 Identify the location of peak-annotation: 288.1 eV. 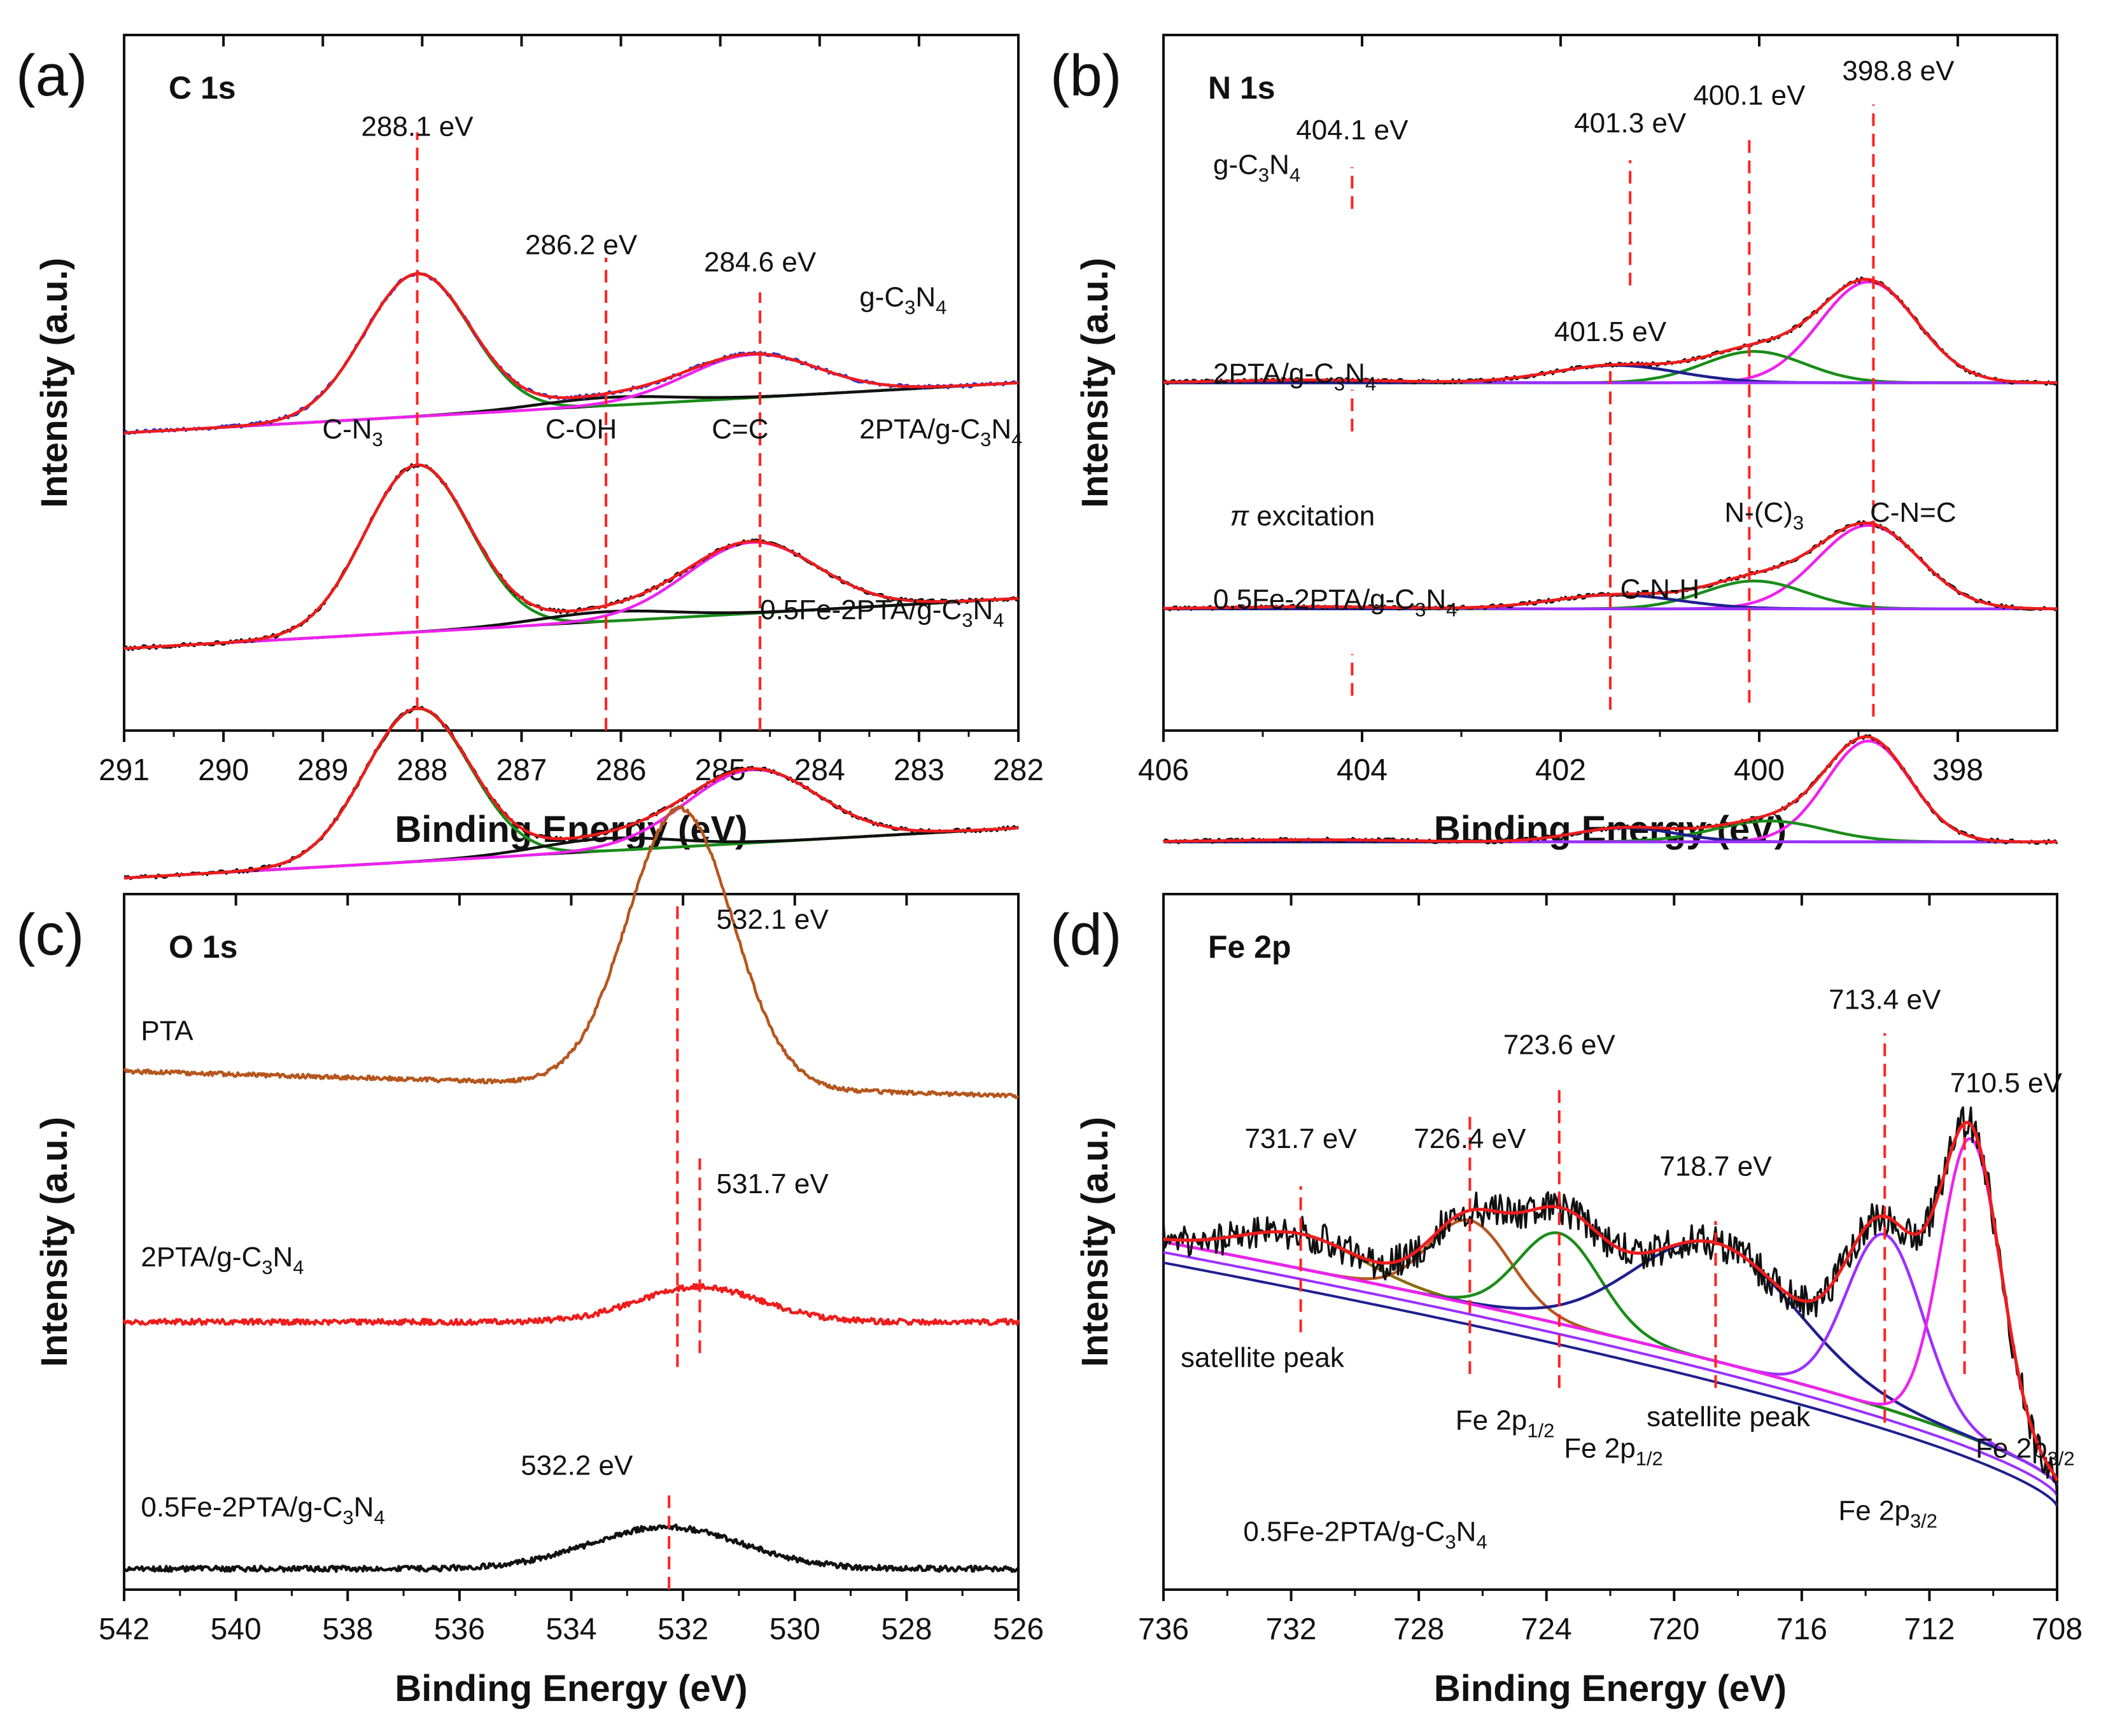
(417, 126).